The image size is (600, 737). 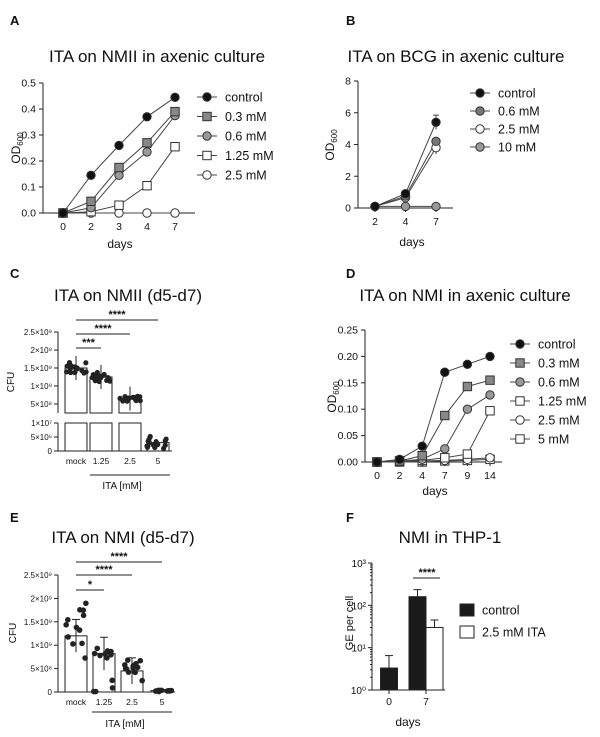 I want to click on ylabel-c: CFU, so click(x=11, y=382).